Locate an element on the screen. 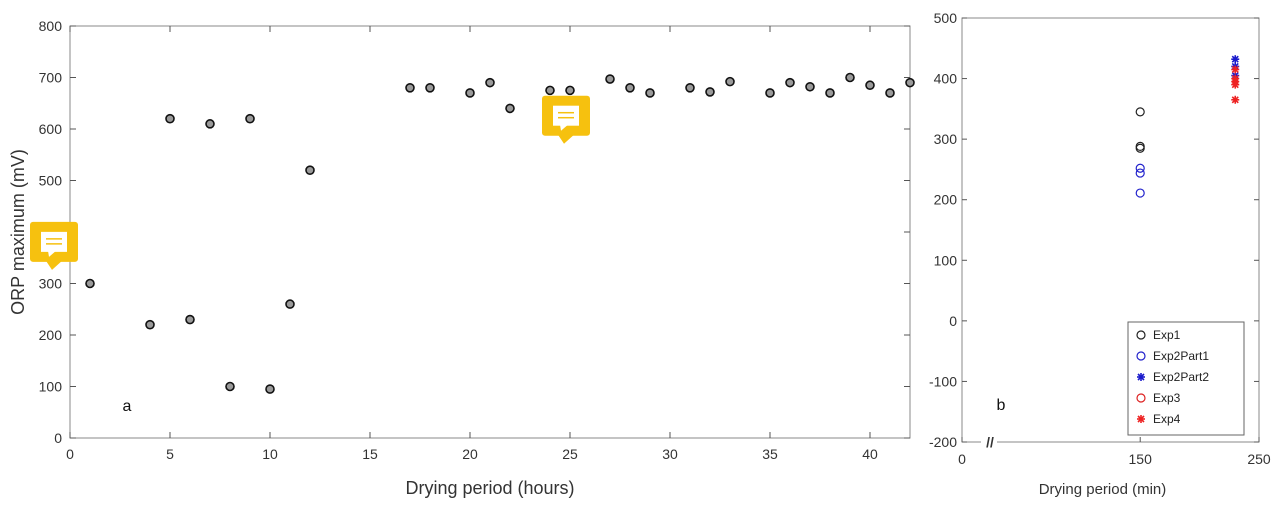  legend-item-label: Exp1 is located at coordinates (1167, 335).